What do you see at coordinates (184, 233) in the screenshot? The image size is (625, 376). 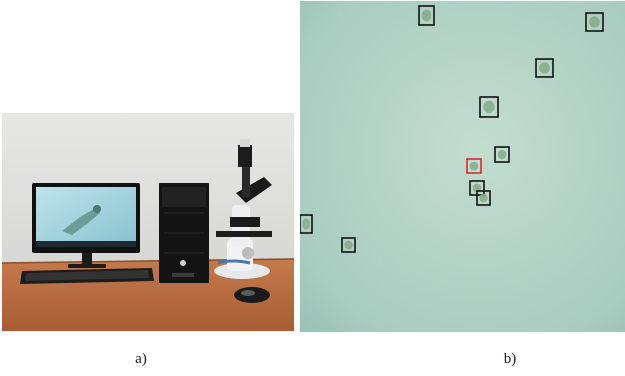 I see `pc-tower` at bounding box center [184, 233].